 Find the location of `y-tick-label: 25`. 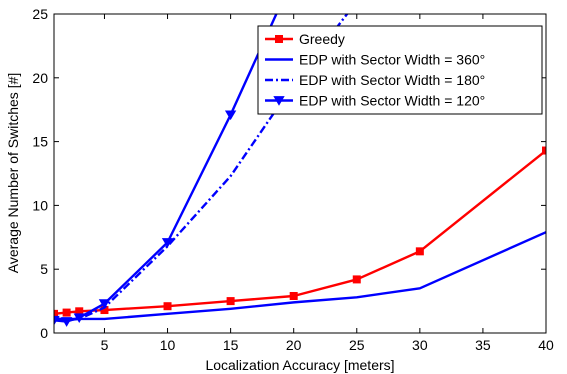

y-tick-label: 25 is located at coordinates (40, 14).